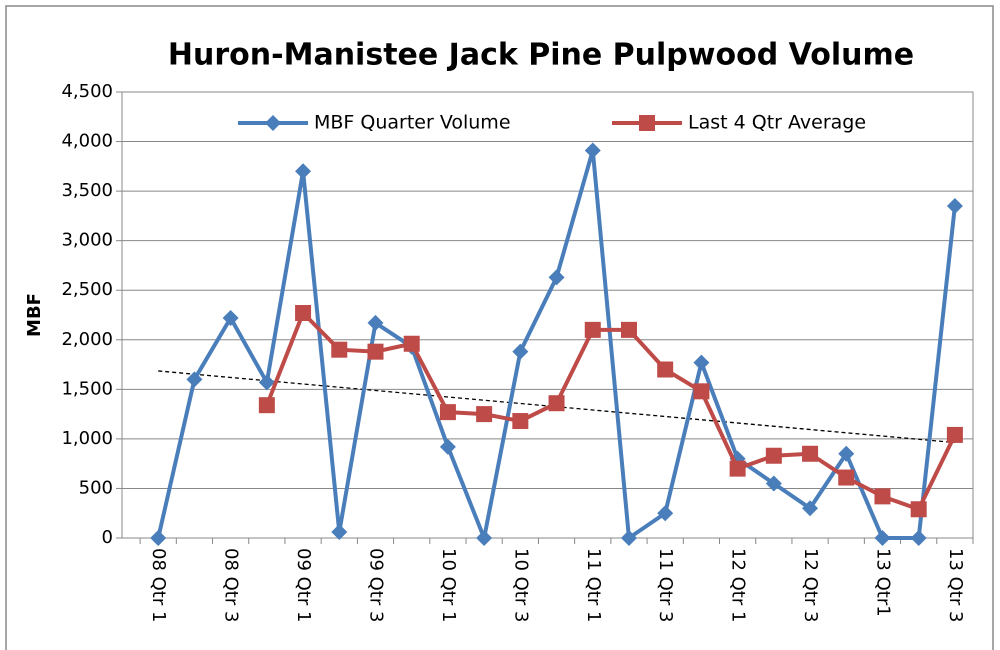 This screenshot has width=1000, height=650. I want to click on x-tick-label: 12 Qtr 1, so click(738, 585).